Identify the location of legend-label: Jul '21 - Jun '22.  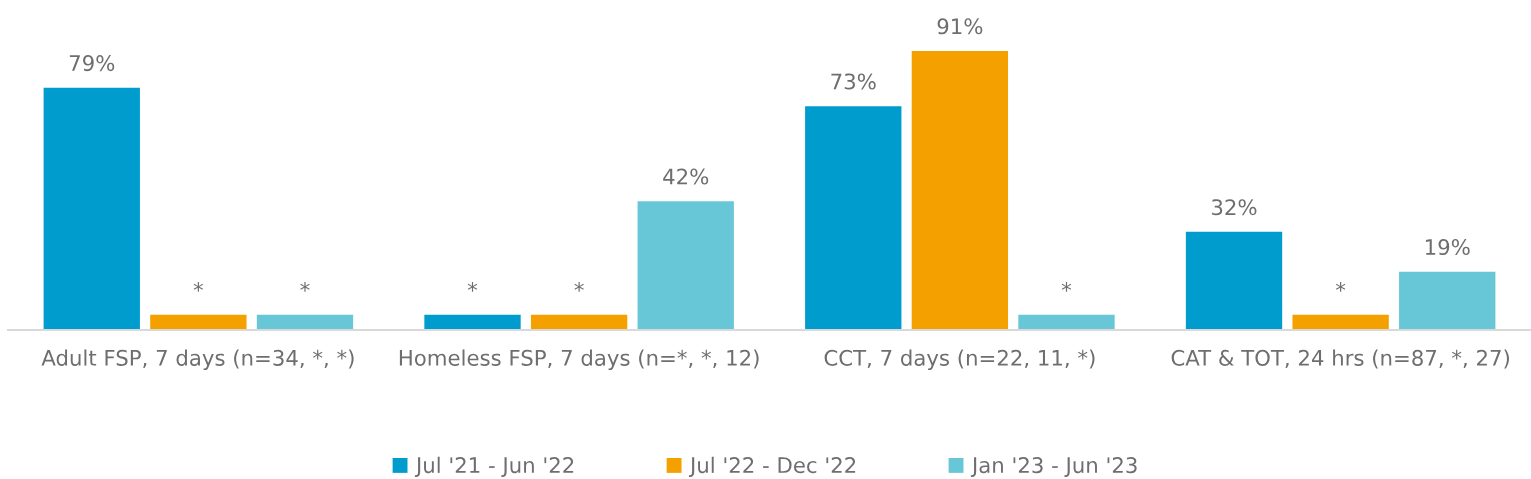
(494, 467).